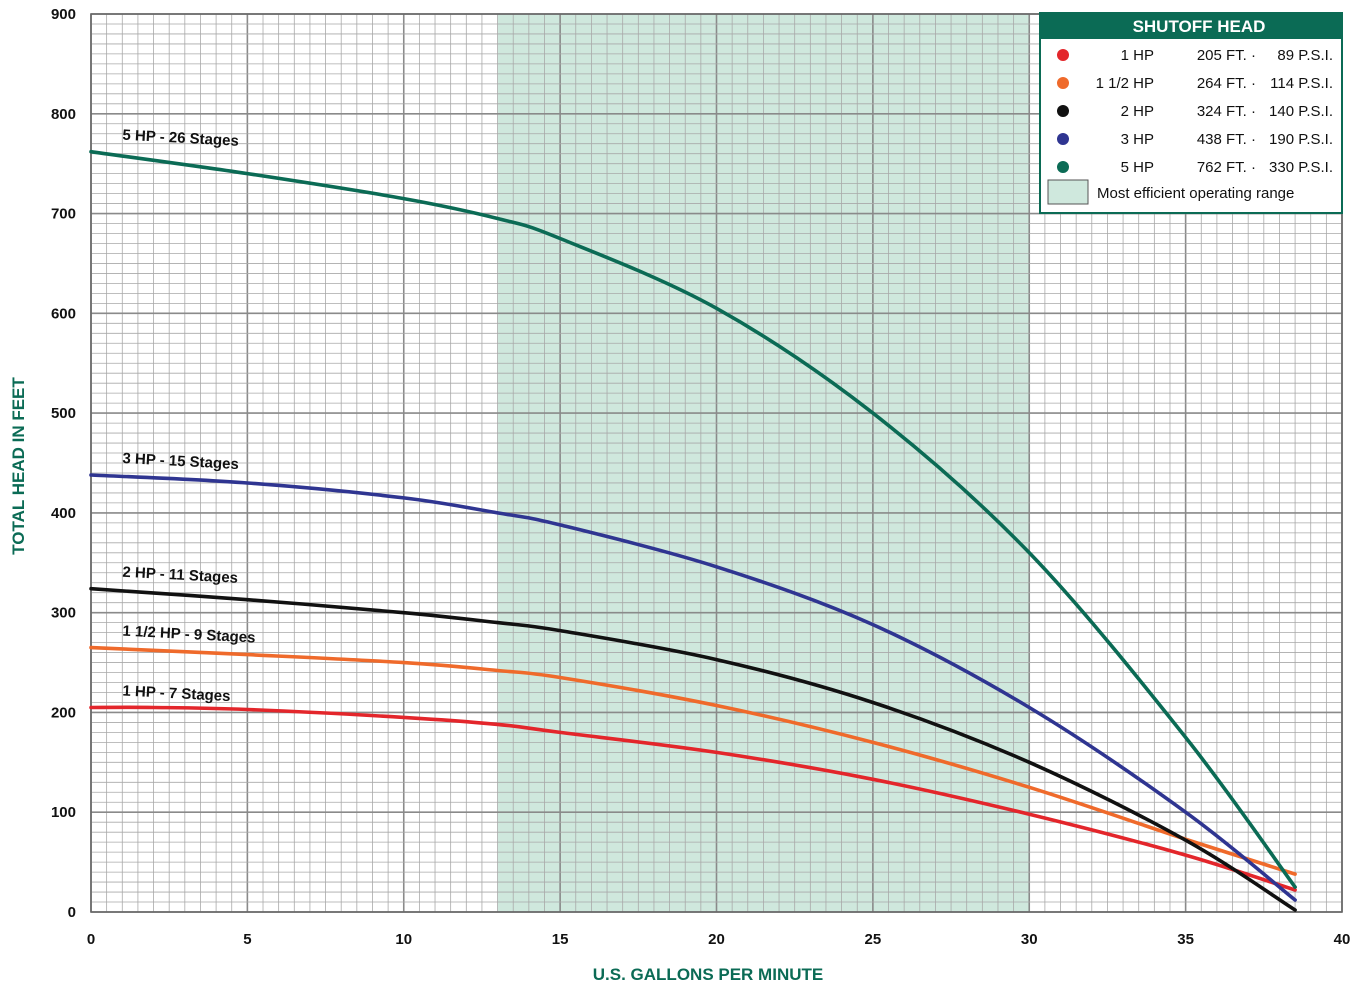 The height and width of the screenshot is (989, 1370). I want to click on series-label: 1 HP - 7 Stages, so click(176, 693).